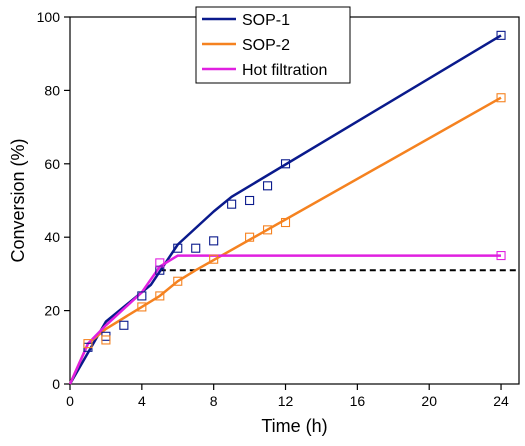  What do you see at coordinates (266, 20) in the screenshot?
I see `legend-label-sop-1: SOP-1` at bounding box center [266, 20].